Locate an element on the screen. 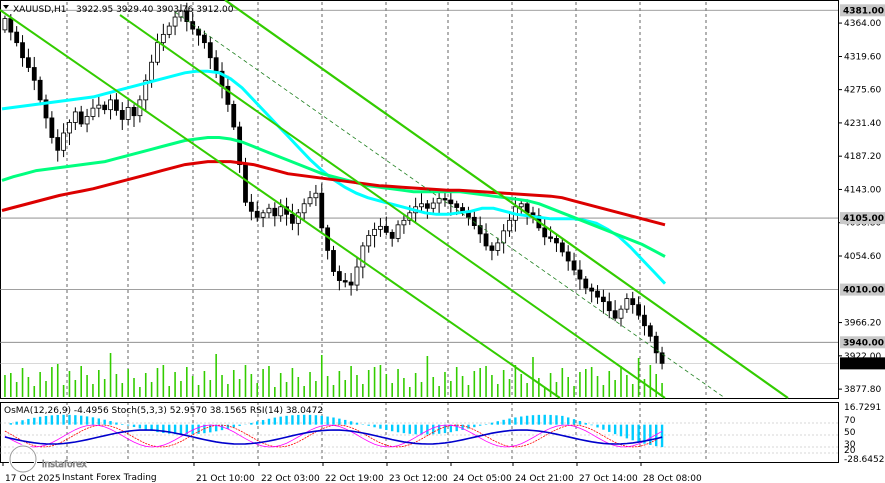 This screenshot has width=885, height=483. indicator-tick-label: 50 is located at coordinates (850, 433).